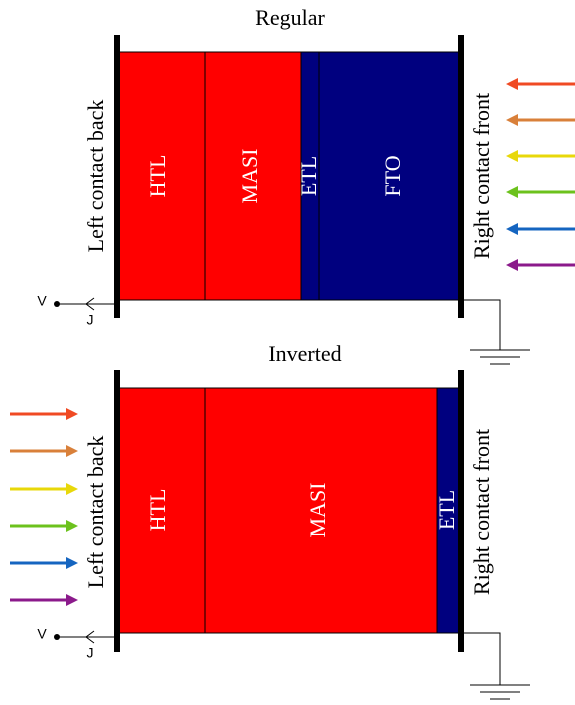 This screenshot has width=575, height=705. I want to click on title: Inverted, so click(304, 353).